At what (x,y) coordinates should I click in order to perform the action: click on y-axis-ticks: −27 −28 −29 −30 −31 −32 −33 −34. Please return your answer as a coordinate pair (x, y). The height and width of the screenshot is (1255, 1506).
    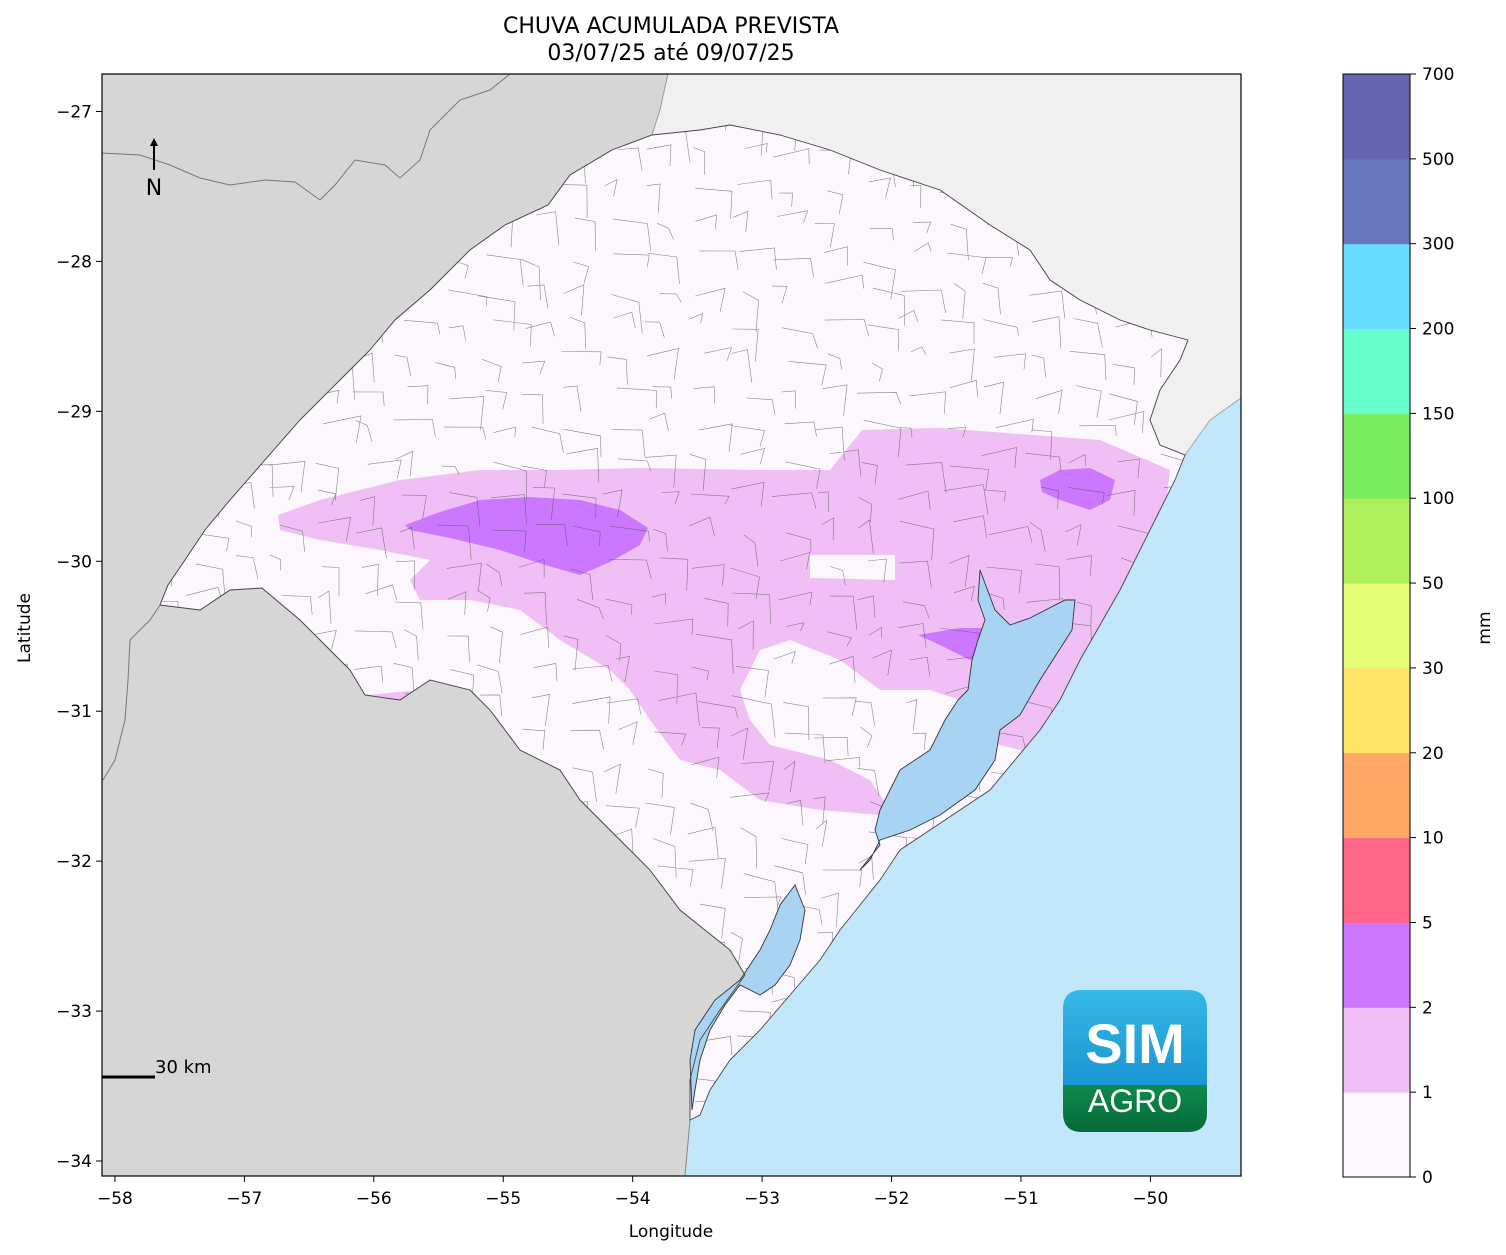
    Looking at the image, I should click on (79, 637).